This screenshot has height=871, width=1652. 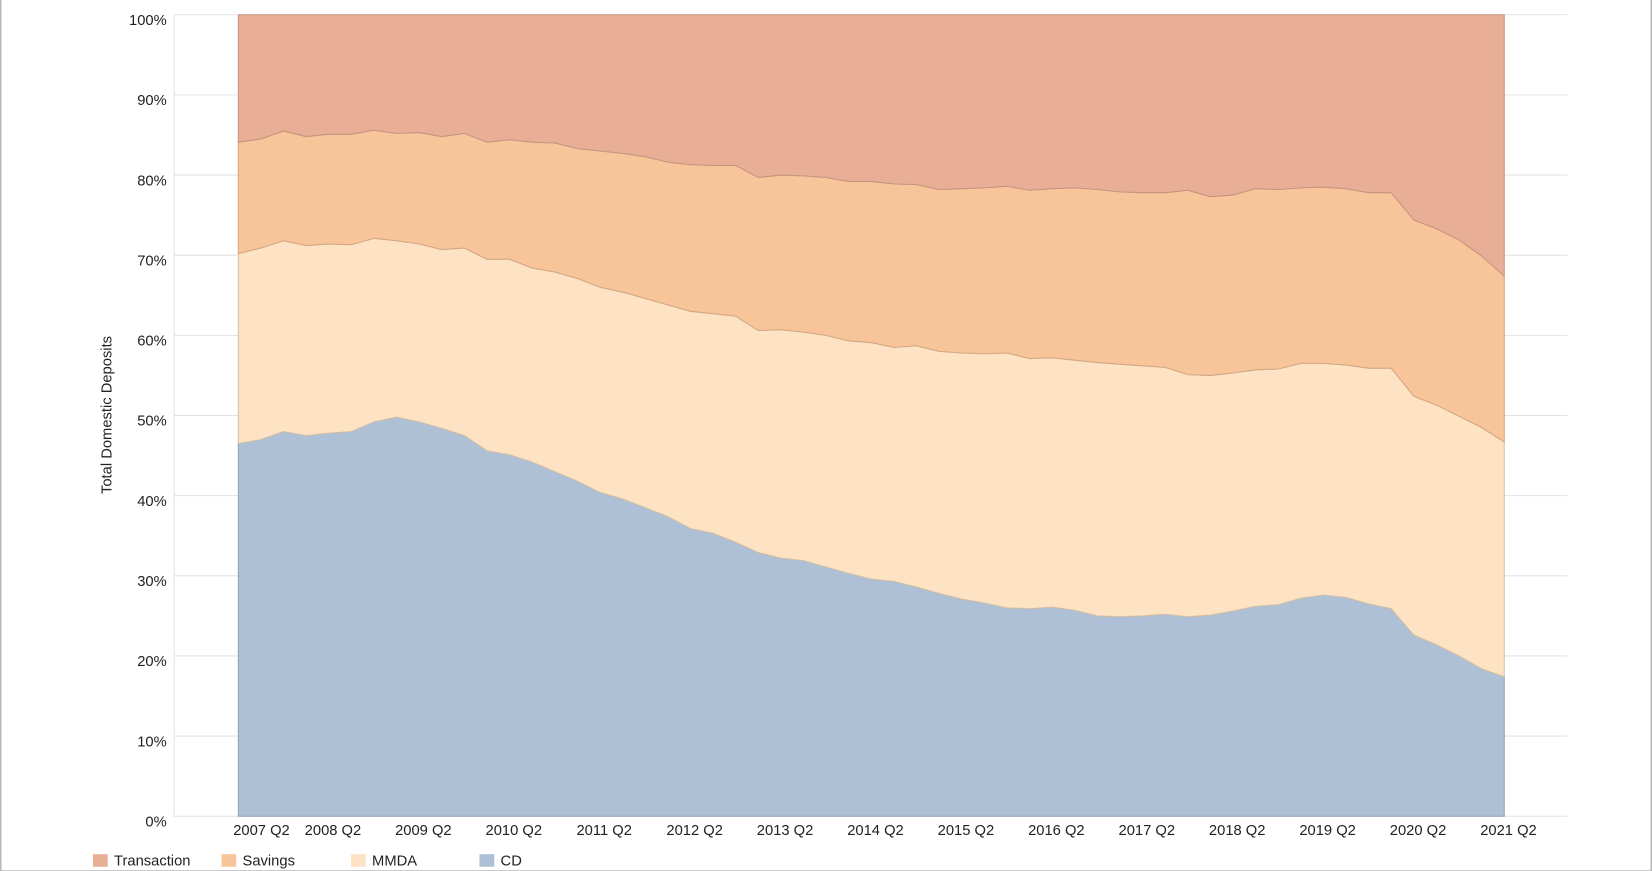 What do you see at coordinates (269, 861) in the screenshot?
I see `legend-label: Savings` at bounding box center [269, 861].